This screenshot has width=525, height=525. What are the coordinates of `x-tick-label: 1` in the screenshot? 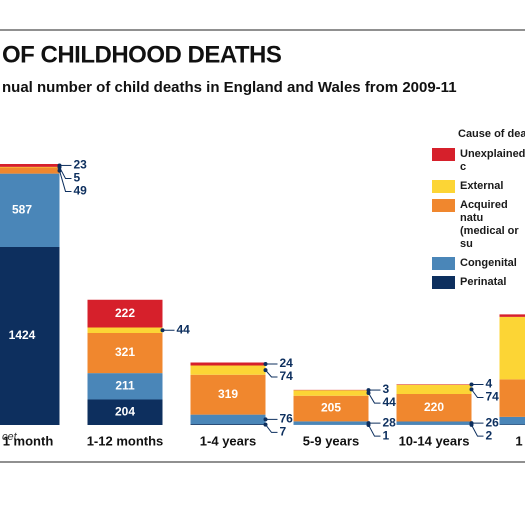 It's located at (518, 440).